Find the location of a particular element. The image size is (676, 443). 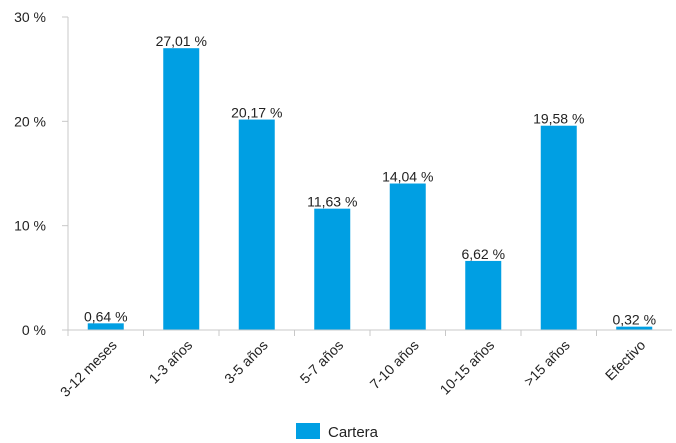

y-tick-label: 10 % is located at coordinates (30, 226).